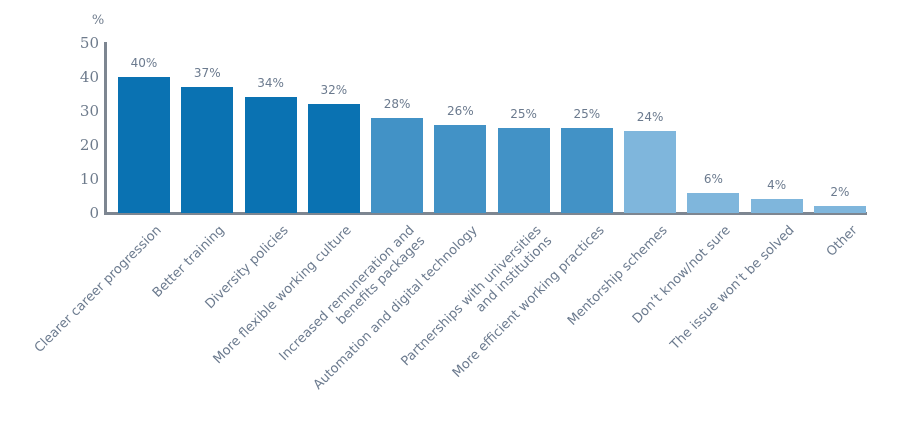 The image size is (901, 431). I want to click on y-tick-label: 0, so click(94, 213).